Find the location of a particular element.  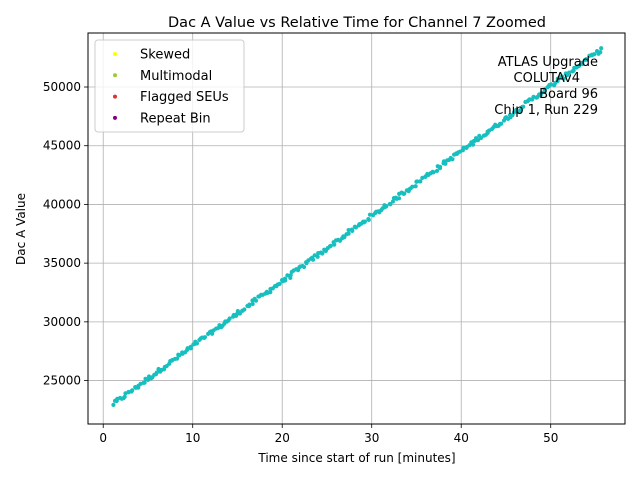

y-tick-label: 45000 is located at coordinates (62, 146).